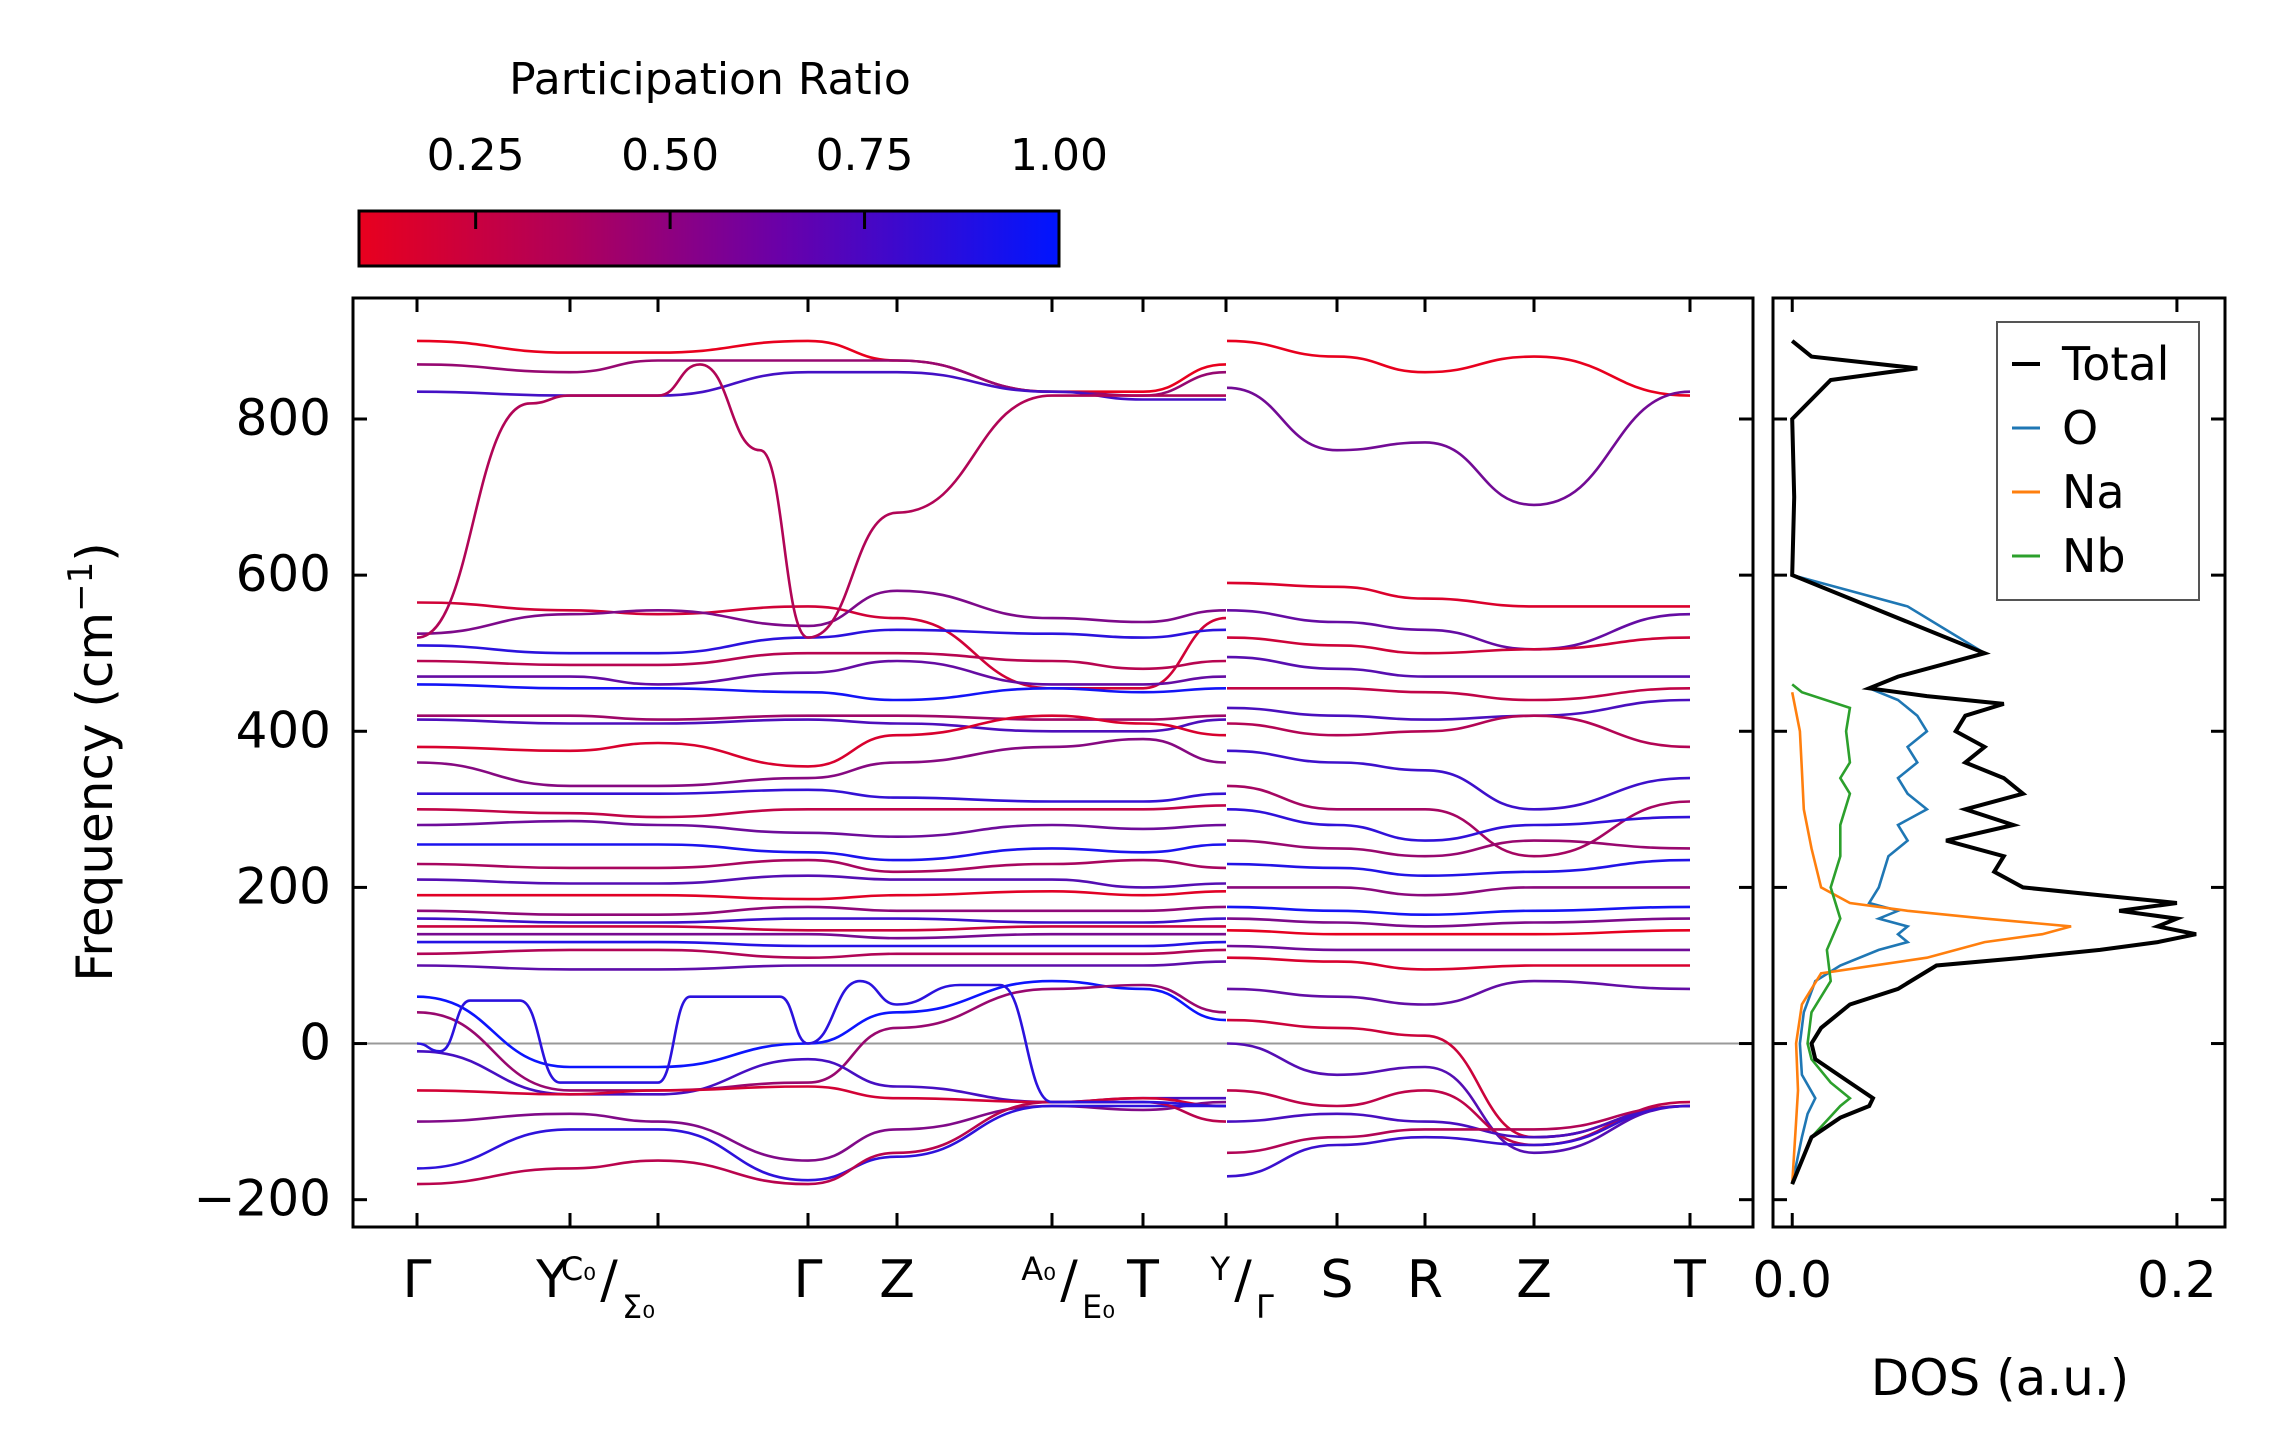  What do you see at coordinates (709, 238) in the screenshot?
I see `colorbar-gradient` at bounding box center [709, 238].